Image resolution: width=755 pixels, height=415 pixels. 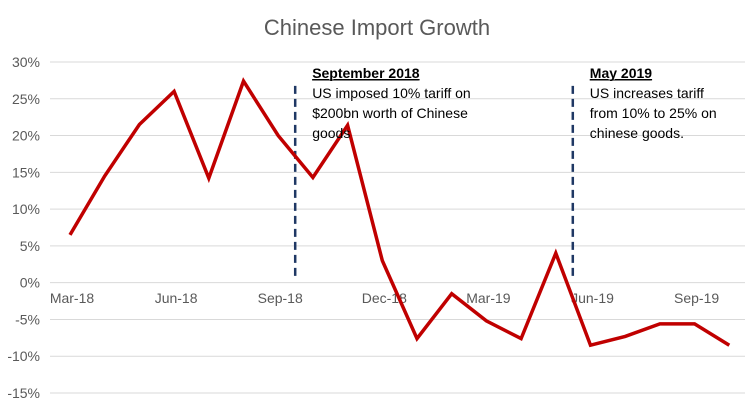 I want to click on annotation-text: $200bn worth of Chinese, so click(x=390, y=113).